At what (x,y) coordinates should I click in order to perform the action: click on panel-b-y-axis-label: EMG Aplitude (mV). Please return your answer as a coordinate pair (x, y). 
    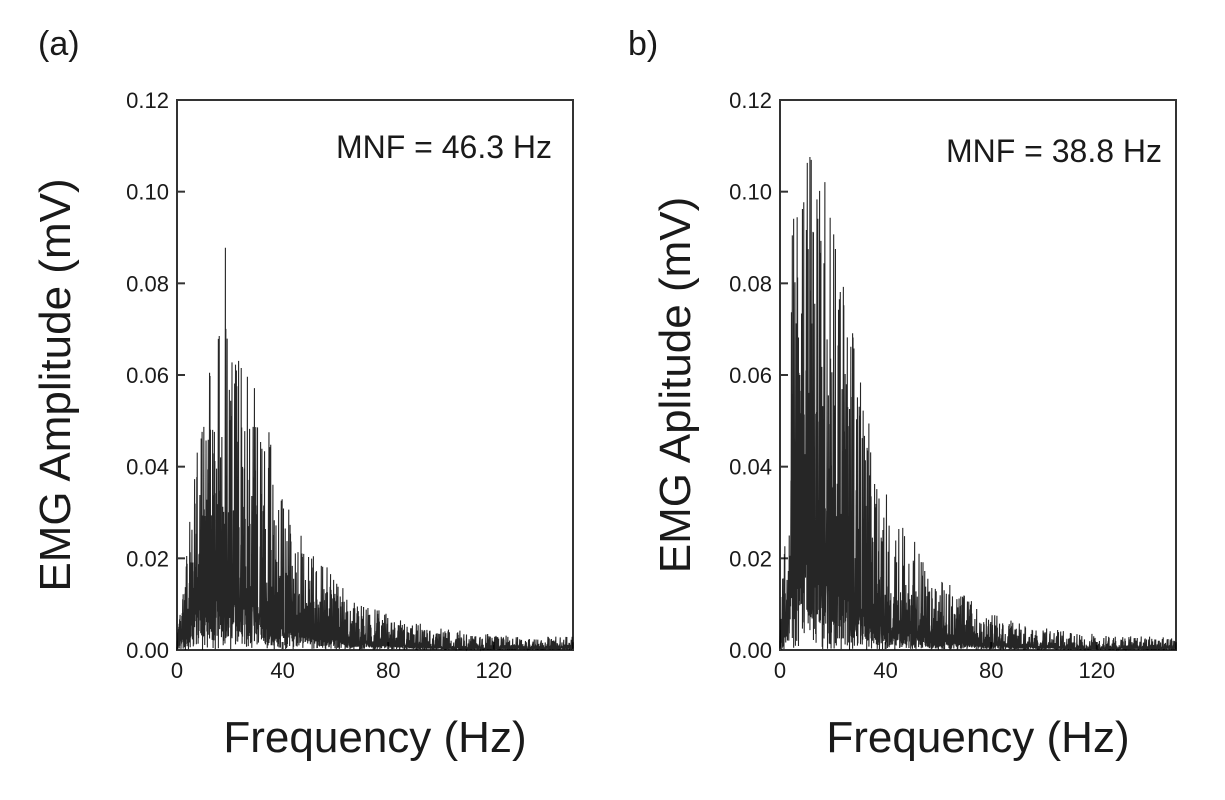
    Looking at the image, I should click on (675, 385).